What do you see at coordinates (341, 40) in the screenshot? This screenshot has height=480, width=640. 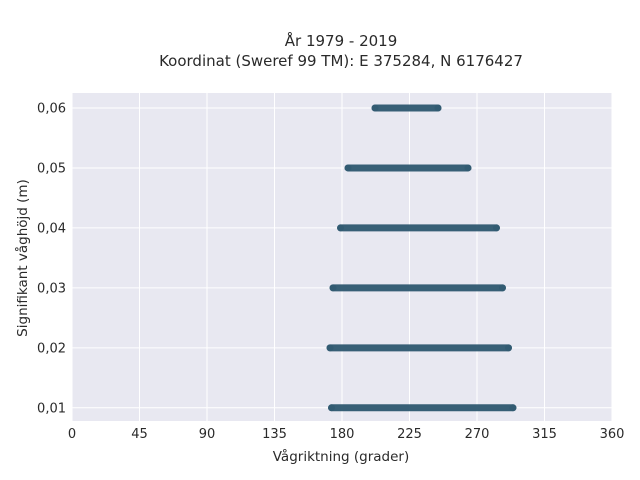 I see `chart-title-line1: År 1979 - 2019` at bounding box center [341, 40].